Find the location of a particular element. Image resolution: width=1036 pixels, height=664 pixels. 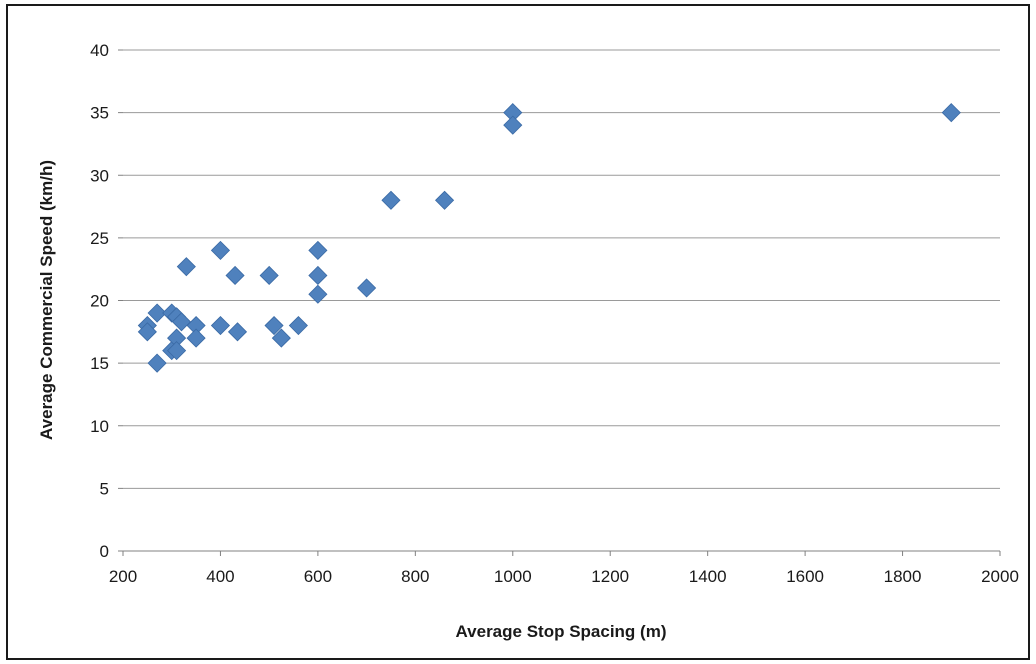

y-axis-tick-labels: 0 5 10 15 20 25 30 35 40 is located at coordinates (99, 301).